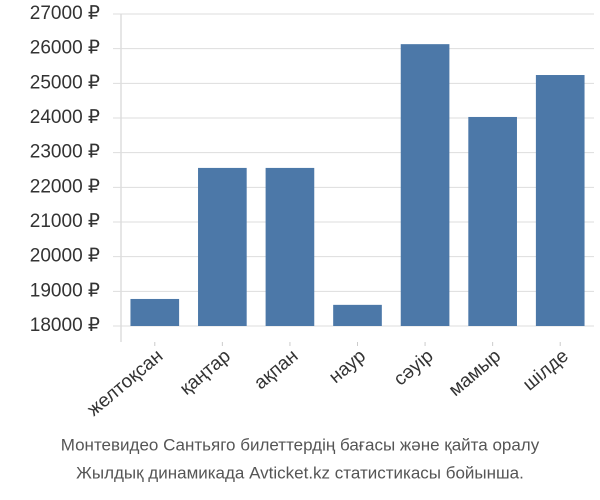 Image resolution: width=600 pixels, height=500 pixels. What do you see at coordinates (126, 383) in the screenshot?
I see `x-tick-label: желтоқсан` at bounding box center [126, 383].